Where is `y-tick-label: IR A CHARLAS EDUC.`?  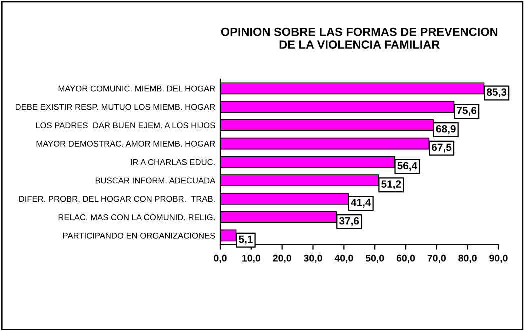
y-tick-label: IR A CHARLAS EDUC. is located at coordinates (173, 162).